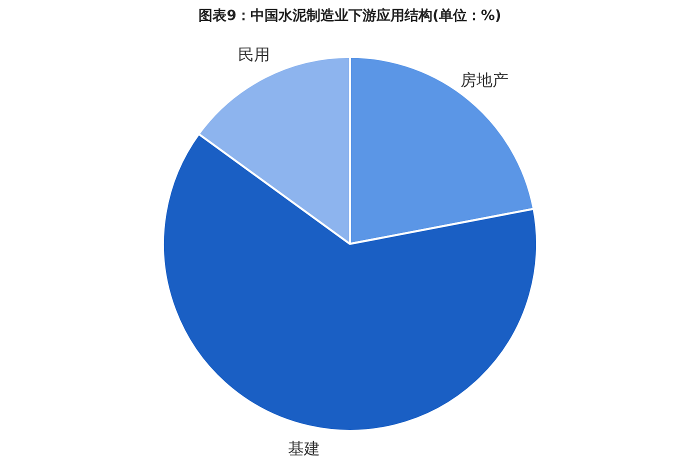  What do you see at coordinates (304, 449) in the screenshot?
I see `slice-label: 基建` at bounding box center [304, 449].